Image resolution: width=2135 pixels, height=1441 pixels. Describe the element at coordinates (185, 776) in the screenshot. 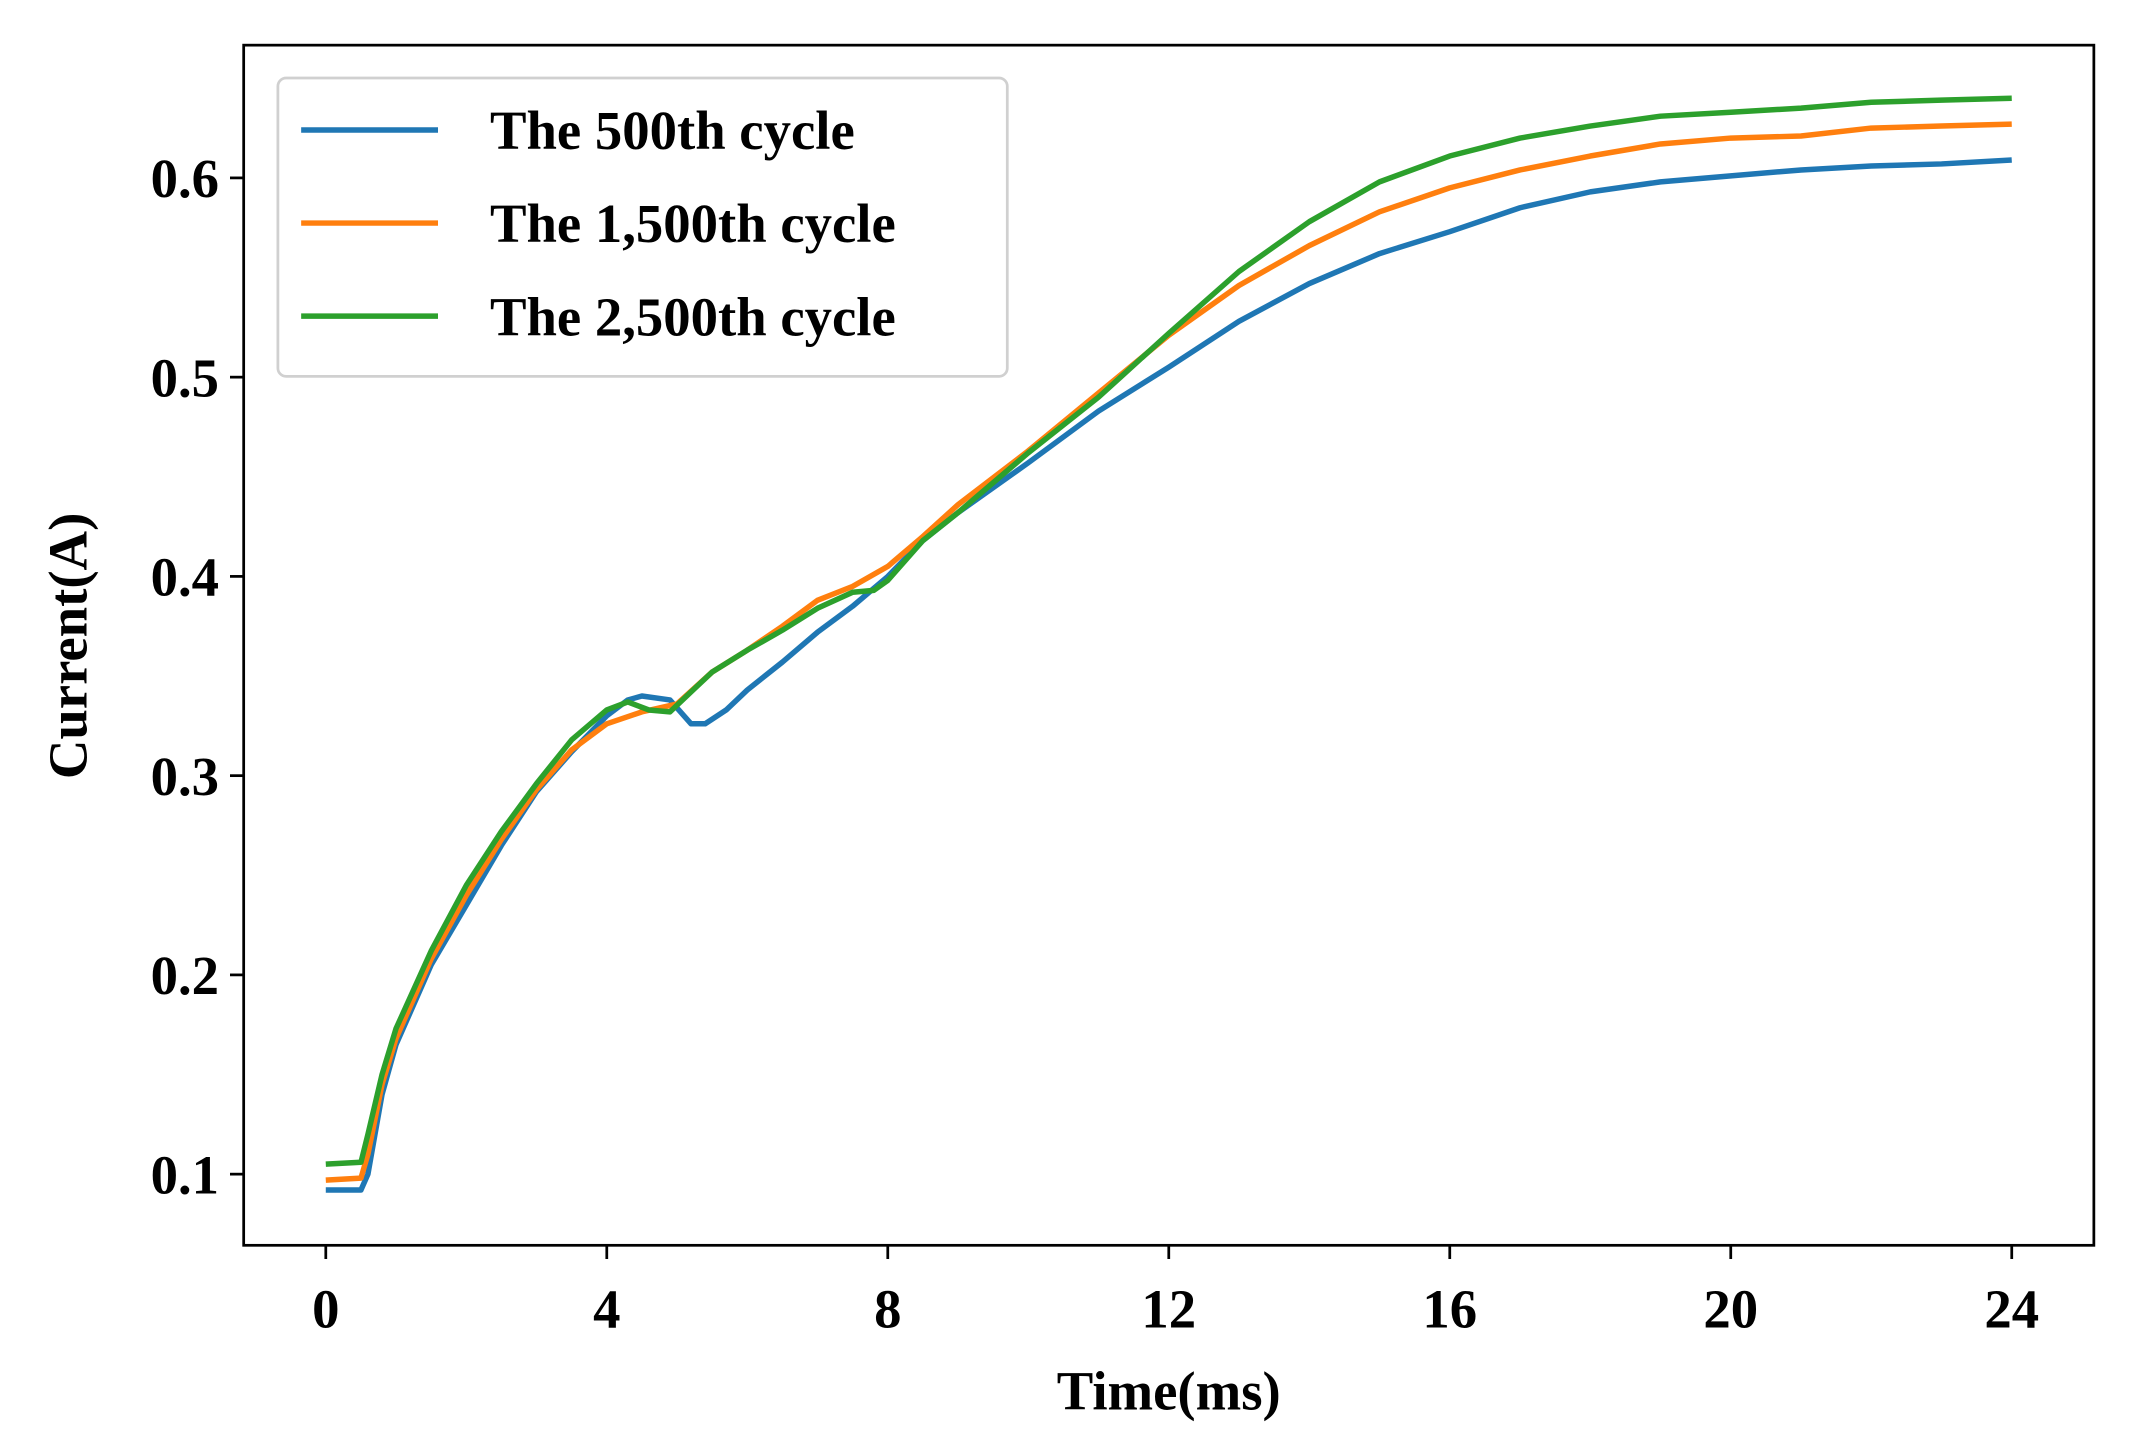

I see `y-tick-label: 0.3` at that location.